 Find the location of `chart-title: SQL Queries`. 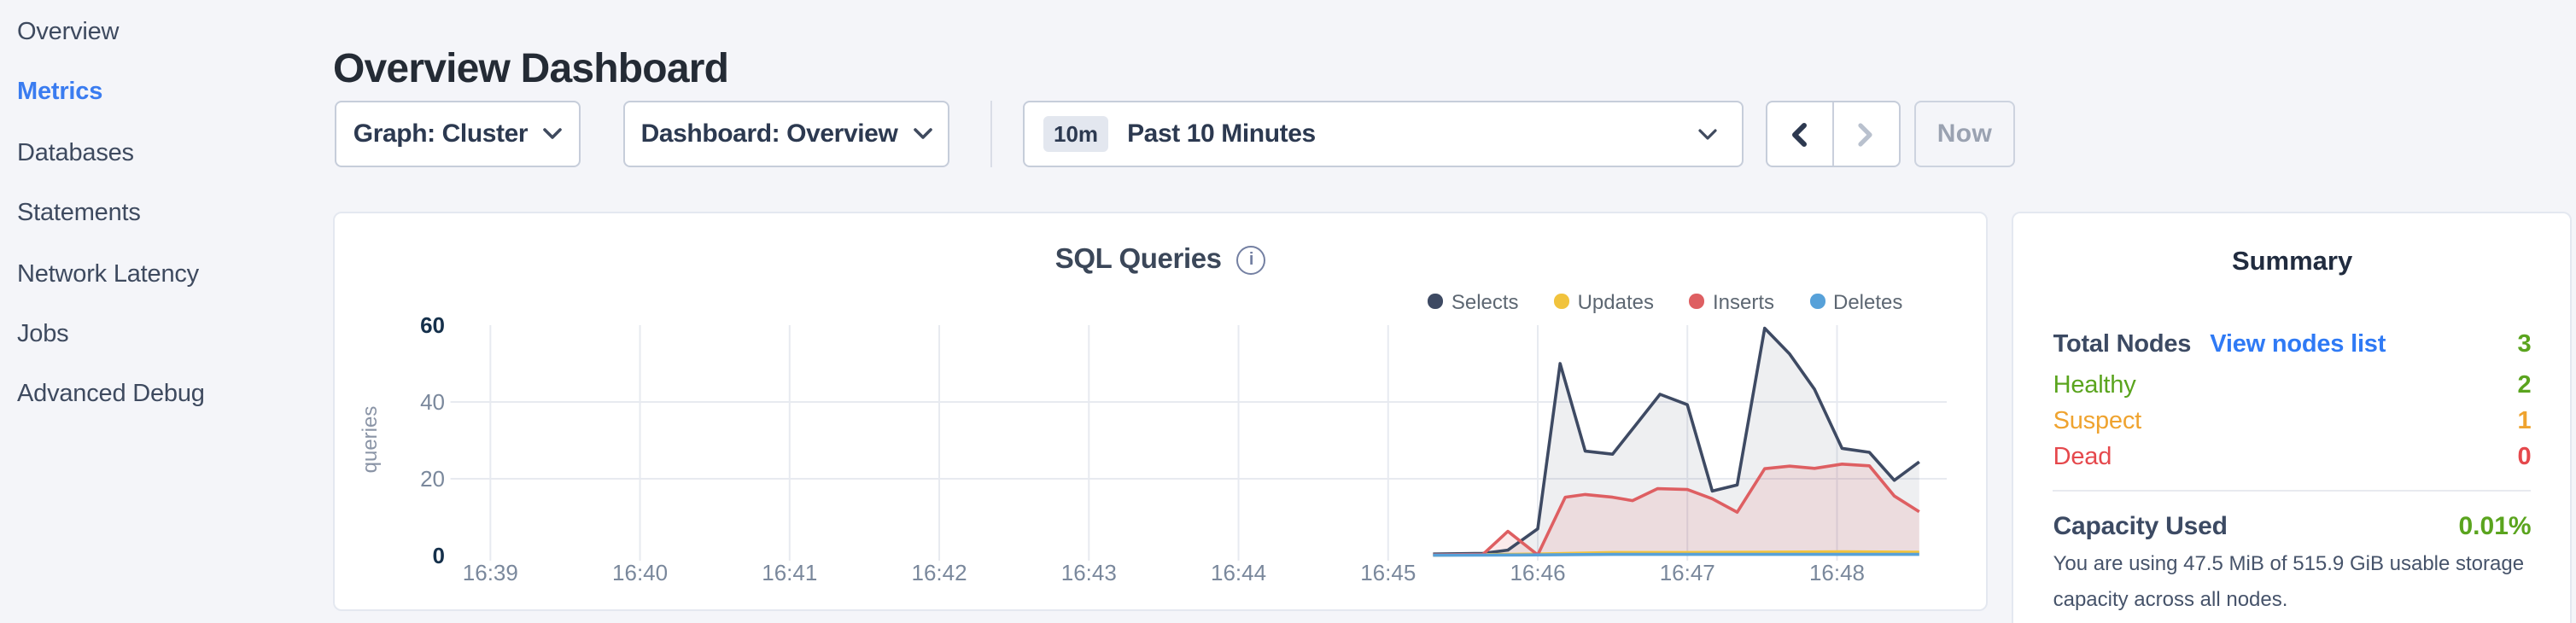

chart-title: SQL Queries is located at coordinates (1138, 259).